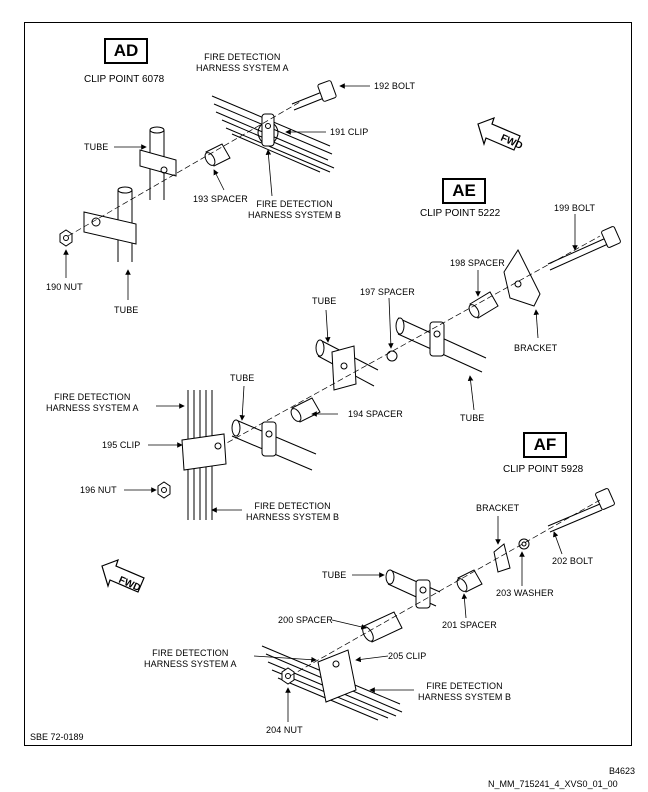 This screenshot has width=648, height=792. I want to click on tube-ae-left, so click(347, 365).